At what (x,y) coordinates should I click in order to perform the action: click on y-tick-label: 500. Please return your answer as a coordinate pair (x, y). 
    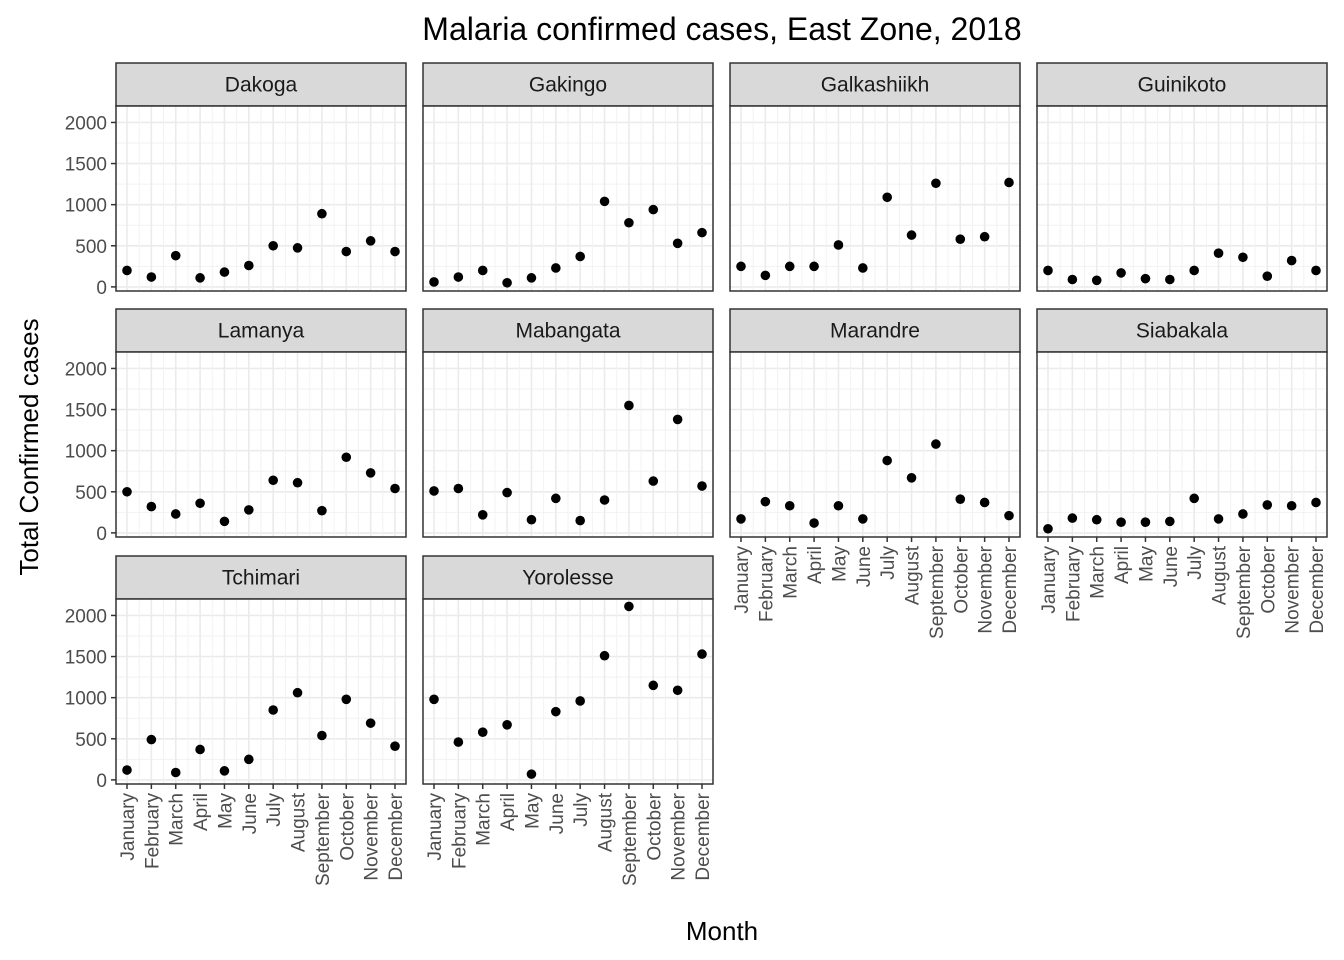
    Looking at the image, I should click on (91, 247).